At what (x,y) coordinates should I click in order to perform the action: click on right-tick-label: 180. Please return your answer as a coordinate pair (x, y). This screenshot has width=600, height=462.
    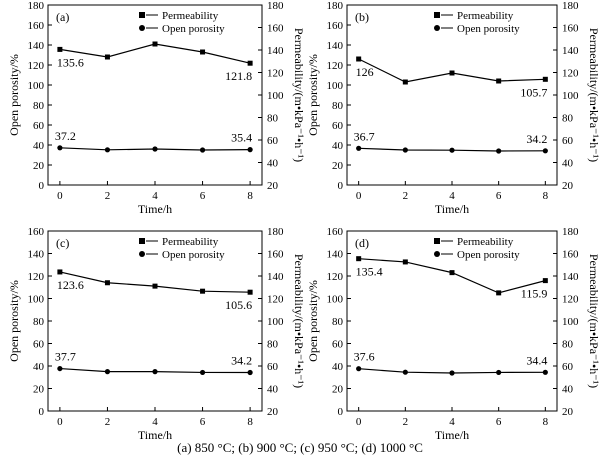
    Looking at the image, I should click on (275, 232).